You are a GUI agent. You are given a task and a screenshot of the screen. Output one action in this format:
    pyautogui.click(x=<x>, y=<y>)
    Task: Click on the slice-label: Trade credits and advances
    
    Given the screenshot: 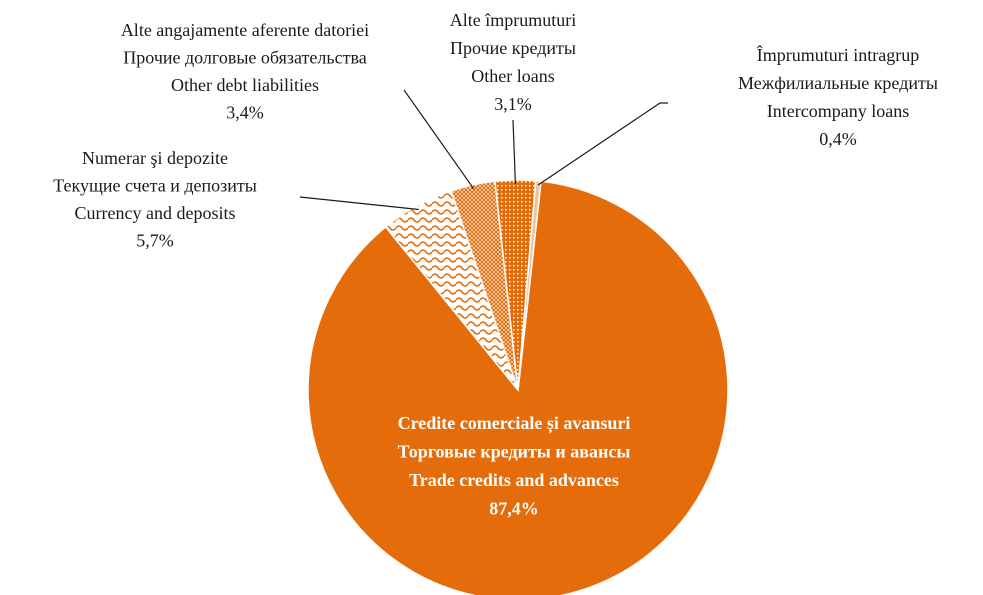 What is the action you would take?
    pyautogui.click(x=514, y=480)
    